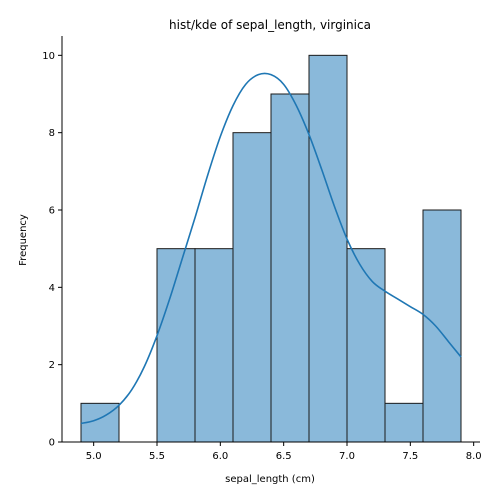  Describe the element at coordinates (23, 240) in the screenshot. I see `y-axis-label: Frequency` at that location.